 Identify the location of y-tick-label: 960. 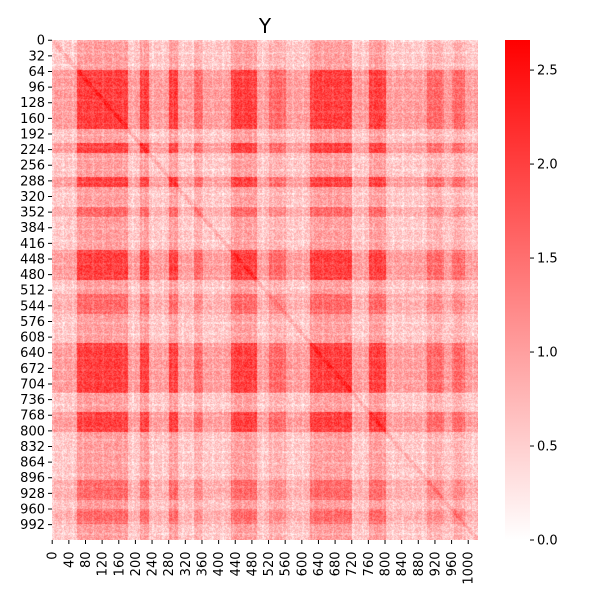
(32, 509).